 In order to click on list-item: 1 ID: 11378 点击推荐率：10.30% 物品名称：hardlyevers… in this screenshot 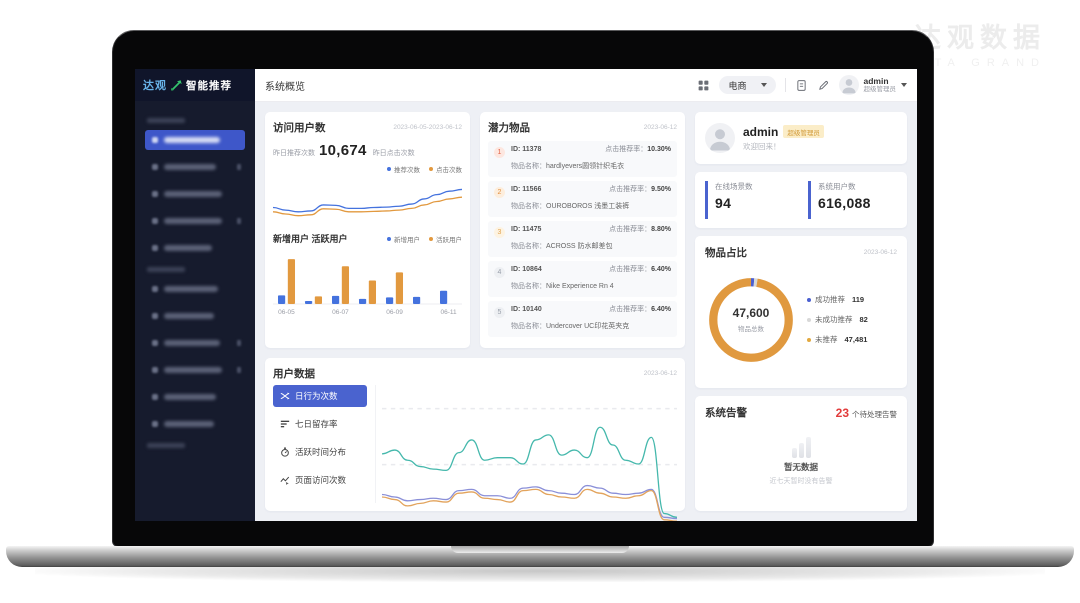, I will do `click(582, 159)`.